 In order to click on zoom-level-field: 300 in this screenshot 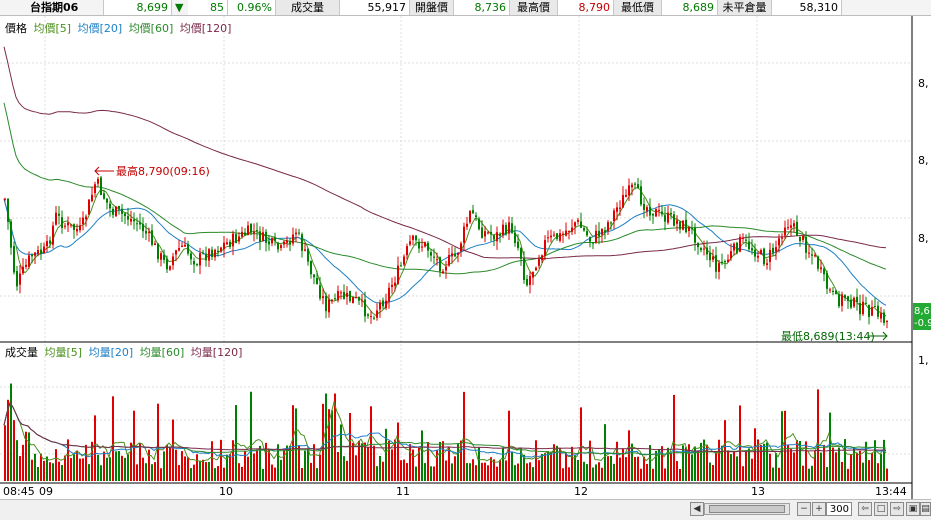, I will do `click(839, 509)`.